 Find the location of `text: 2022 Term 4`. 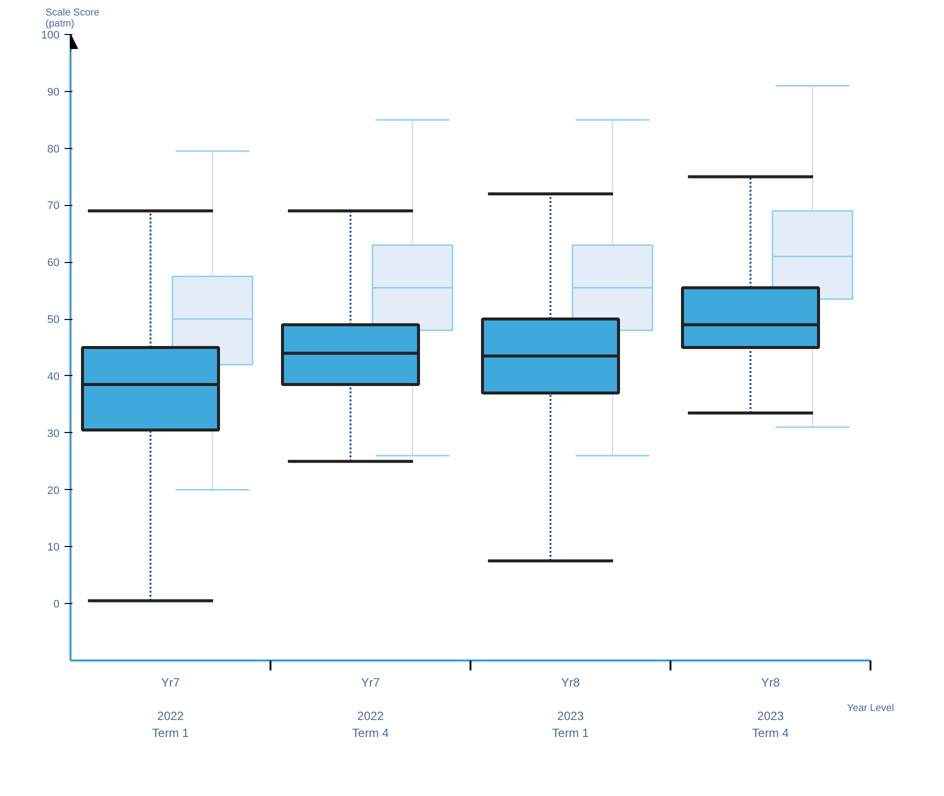

text: 2022 Term 4 is located at coordinates (371, 724).